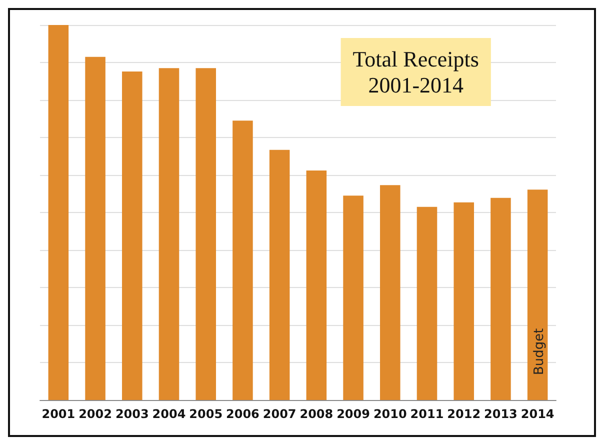  What do you see at coordinates (353, 414) in the screenshot?
I see `x-tick-label: 2009` at bounding box center [353, 414].